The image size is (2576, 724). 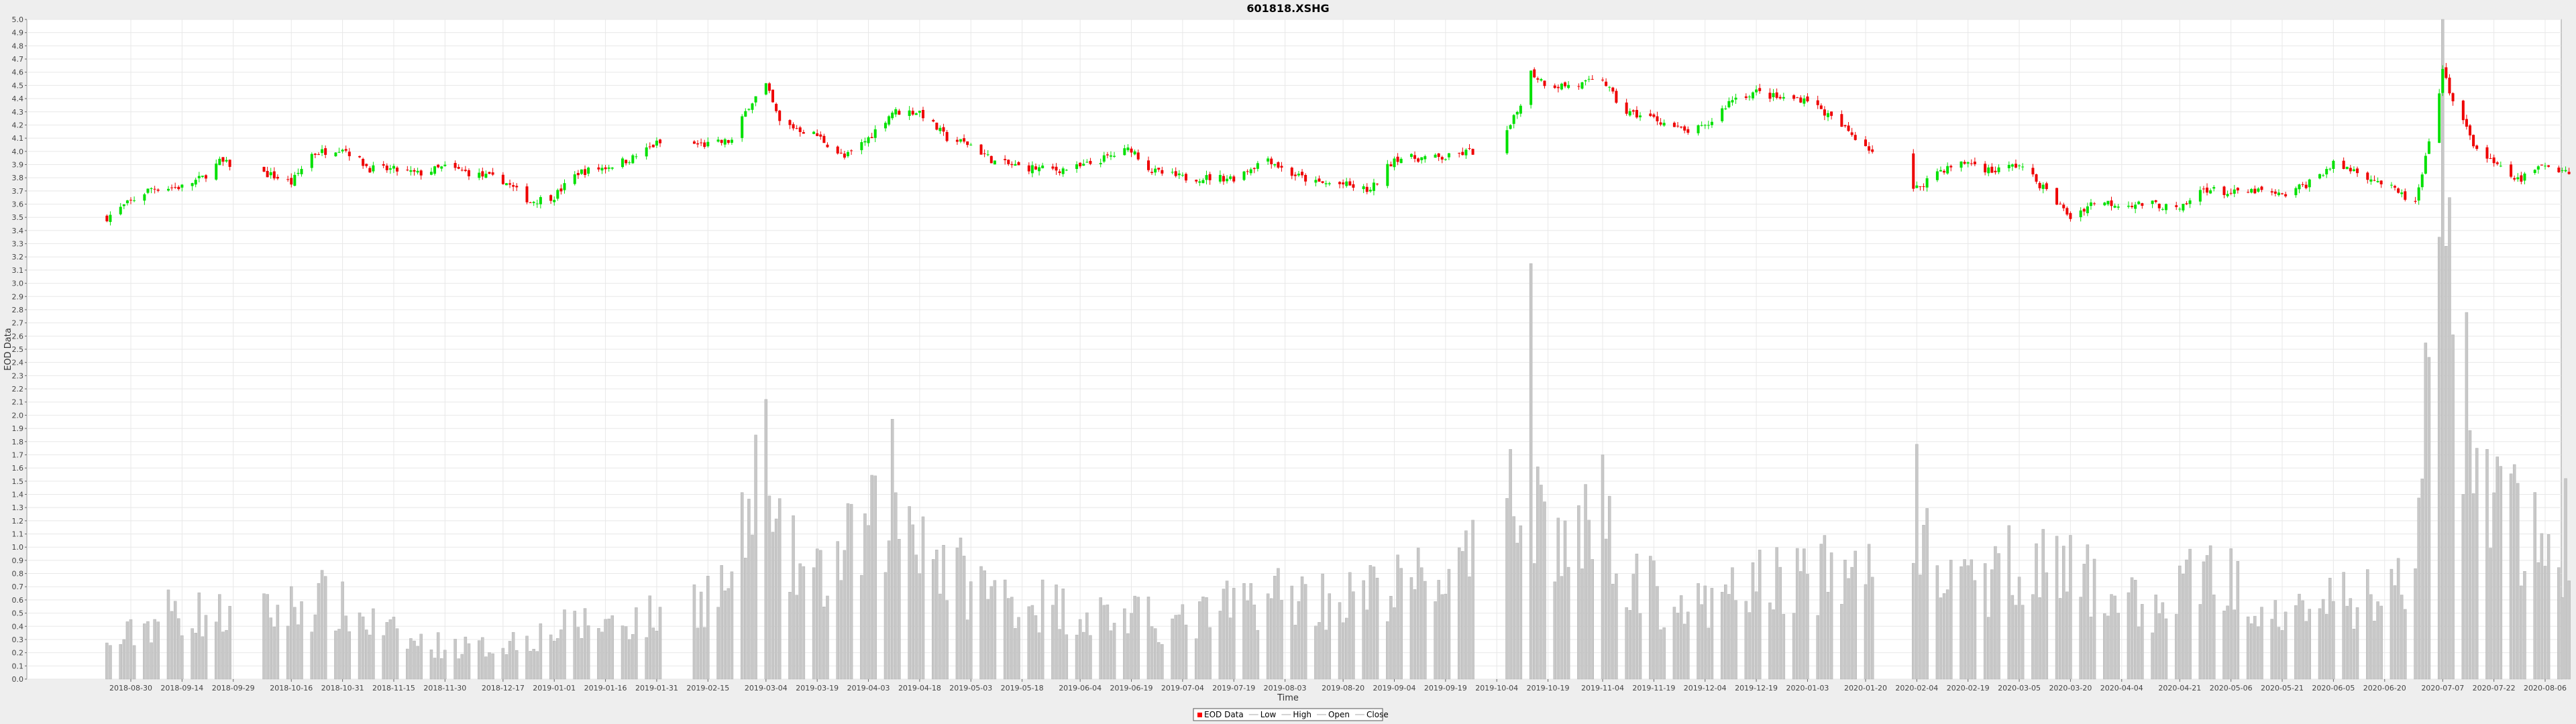 What do you see at coordinates (18, 468) in the screenshot?
I see `y-tick-label: 1.6` at bounding box center [18, 468].